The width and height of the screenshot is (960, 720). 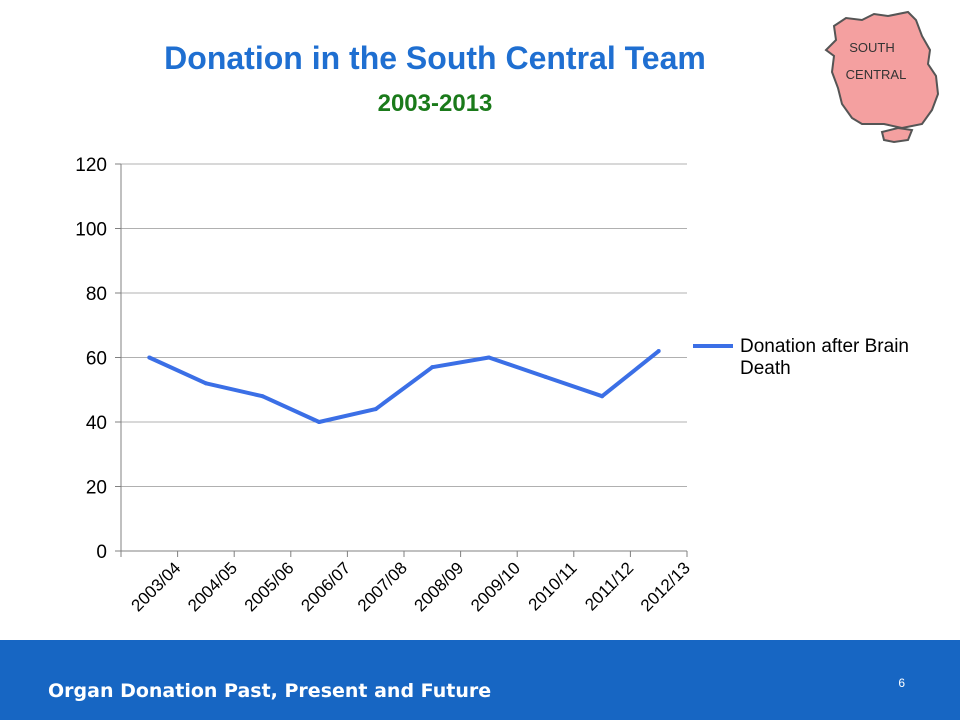 I want to click on south-central-region-map: SOUTH CENTRAL, so click(x=882, y=77).